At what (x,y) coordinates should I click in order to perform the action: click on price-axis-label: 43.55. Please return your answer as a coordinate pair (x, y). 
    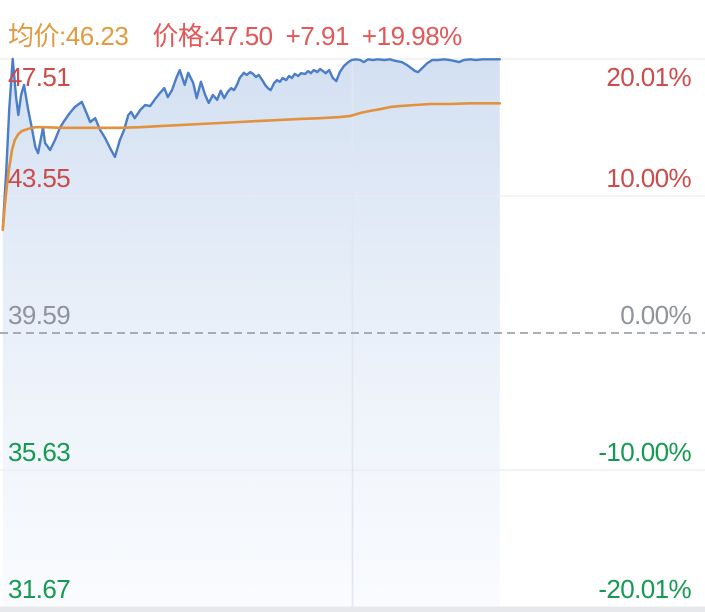
    Looking at the image, I should click on (39, 178).